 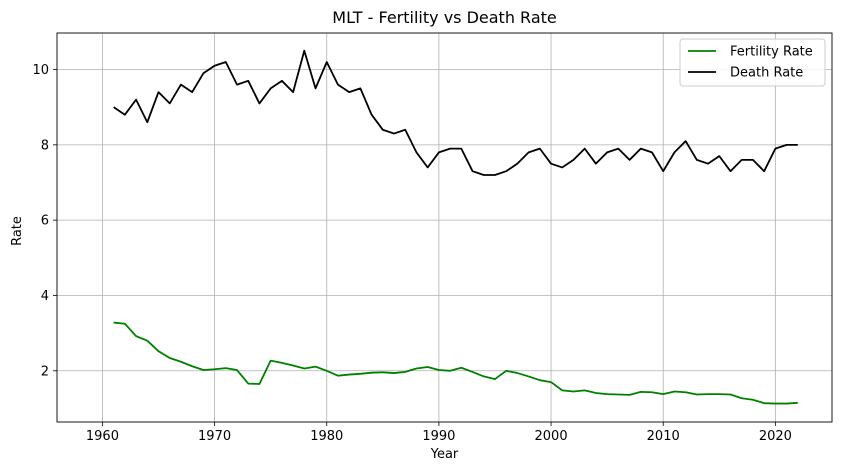 What do you see at coordinates (766, 73) in the screenshot?
I see `legend-label-death-rate: Death Rate` at bounding box center [766, 73].